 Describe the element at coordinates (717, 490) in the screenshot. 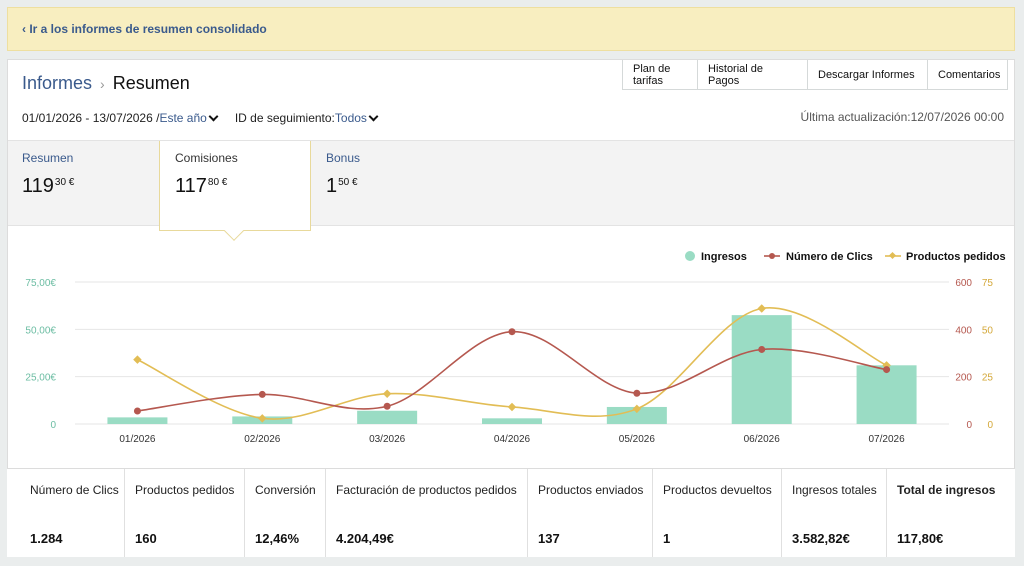

I see `stat-label: Productos devueltos` at that location.